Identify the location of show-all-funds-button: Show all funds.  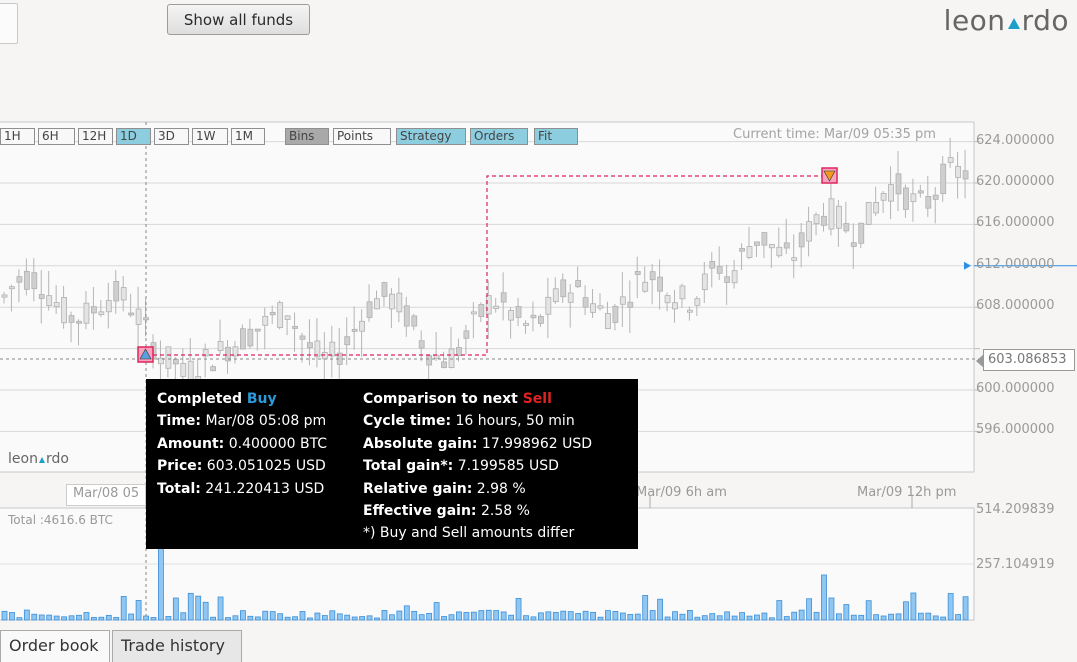
(238, 19).